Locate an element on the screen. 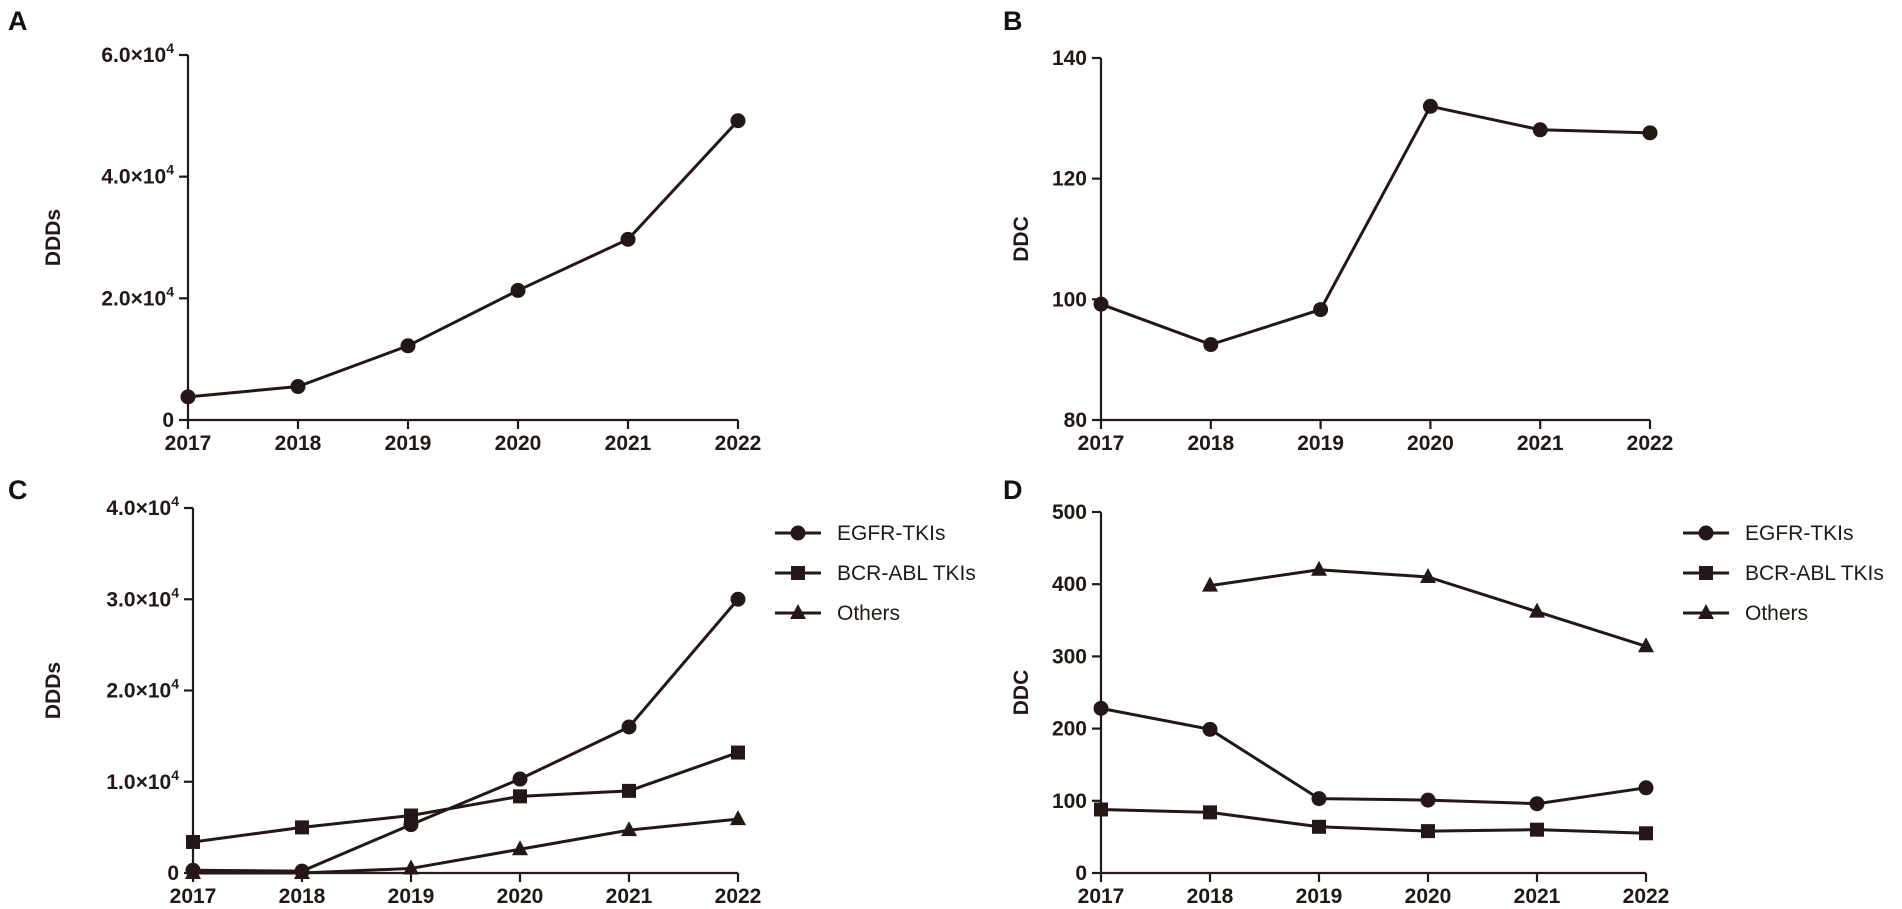  y-tick-label: 80 is located at coordinates (1075, 420).